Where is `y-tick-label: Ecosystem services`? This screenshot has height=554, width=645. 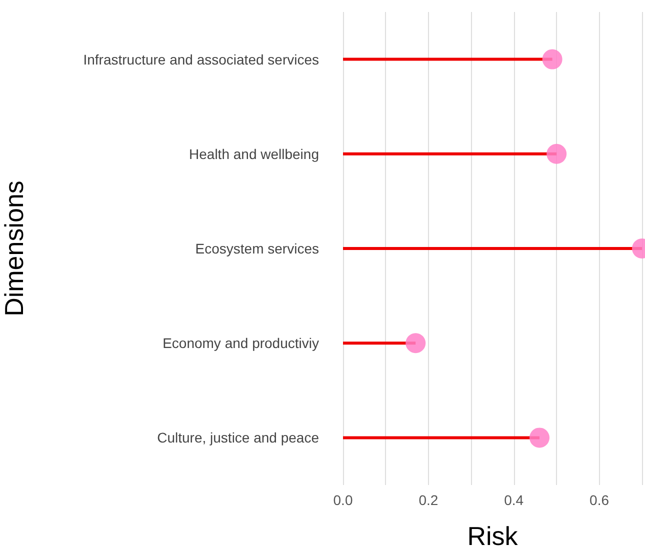 y-tick-label: Ecosystem services is located at coordinates (257, 248).